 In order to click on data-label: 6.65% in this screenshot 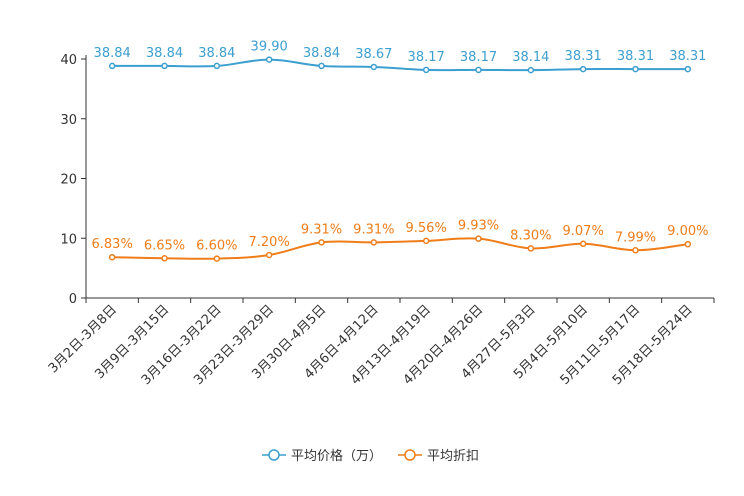, I will do `click(164, 245)`.